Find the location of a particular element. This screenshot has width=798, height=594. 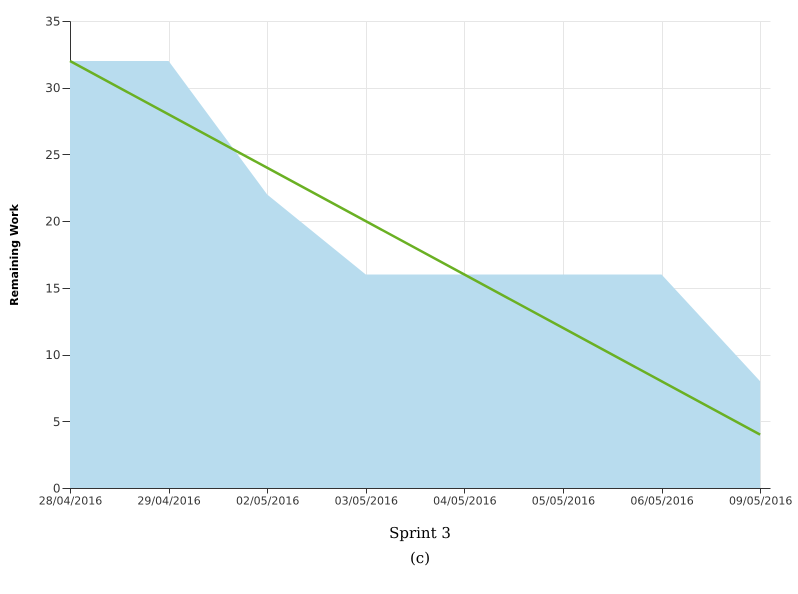

x-tick-label: 05/05/2016 is located at coordinates (564, 501).